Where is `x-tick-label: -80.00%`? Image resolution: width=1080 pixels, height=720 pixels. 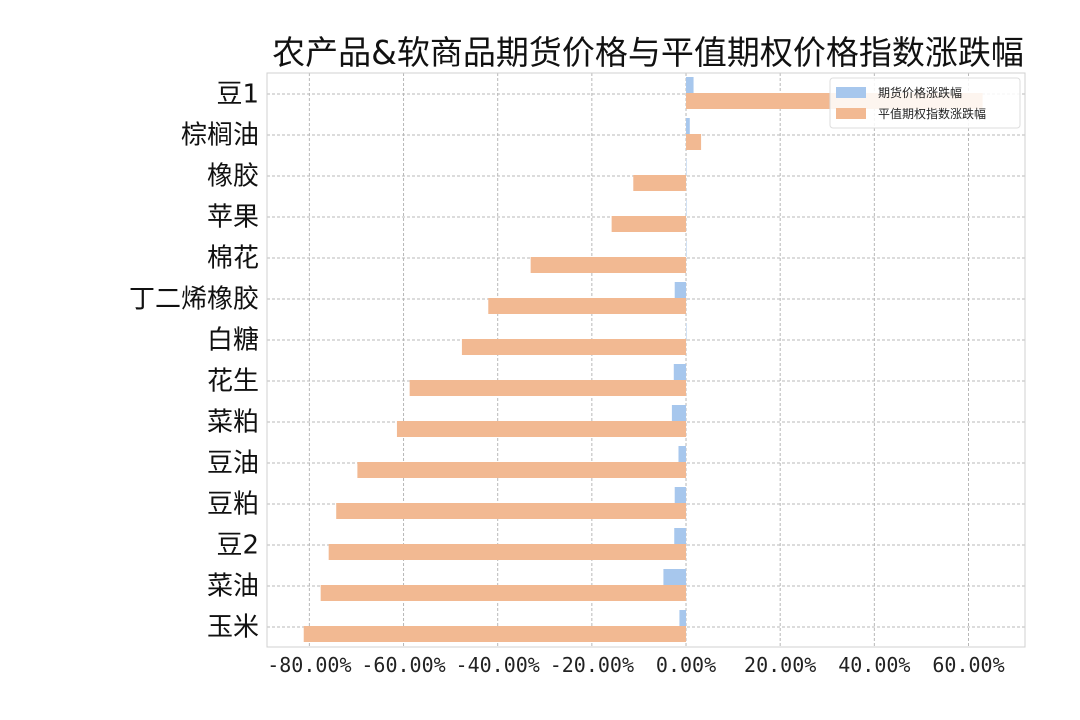 x-tick-label: -80.00% is located at coordinates (309, 665).